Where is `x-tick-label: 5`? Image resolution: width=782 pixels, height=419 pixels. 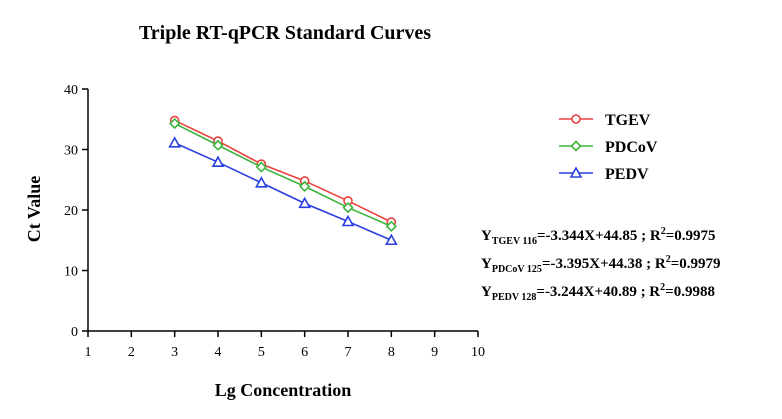 x-tick-label: 5 is located at coordinates (261, 352).